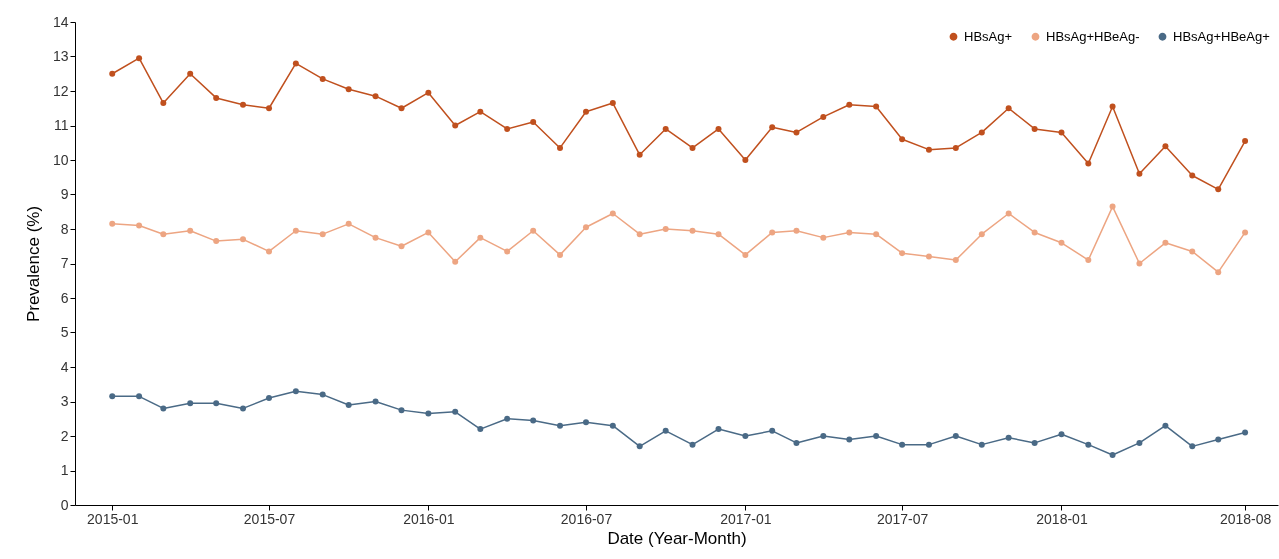  What do you see at coordinates (1245, 518) in the screenshot?
I see `x-tick-label: 2018-08` at bounding box center [1245, 518].